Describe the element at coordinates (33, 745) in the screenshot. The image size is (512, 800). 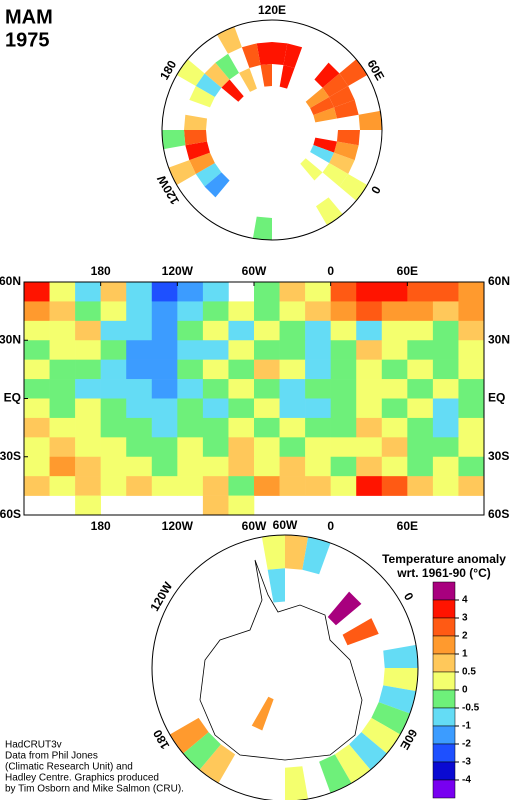
I see `credit-line: HadCRUT3v` at that location.